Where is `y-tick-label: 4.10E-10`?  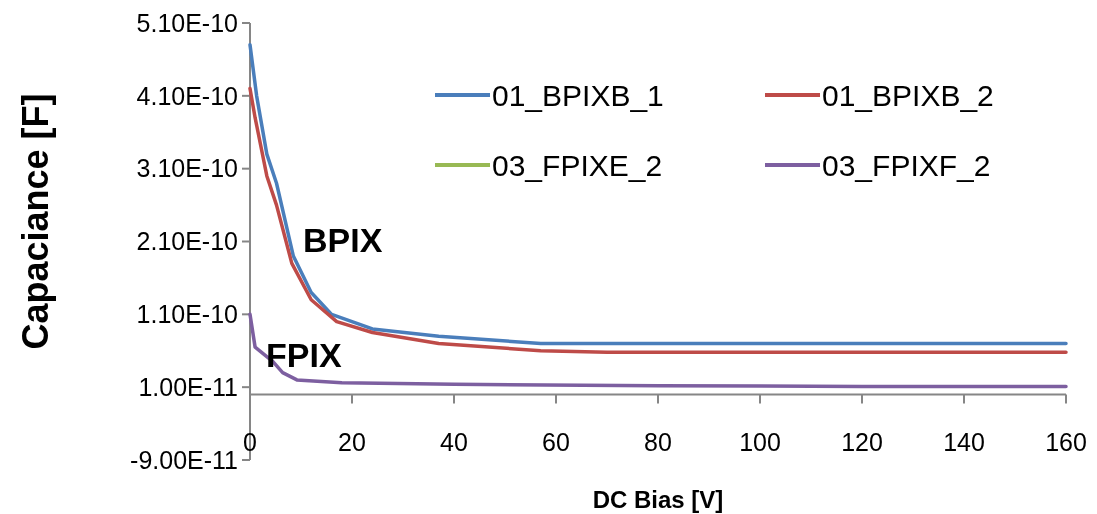
y-tick-label: 4.10E-10 is located at coordinates (187, 95).